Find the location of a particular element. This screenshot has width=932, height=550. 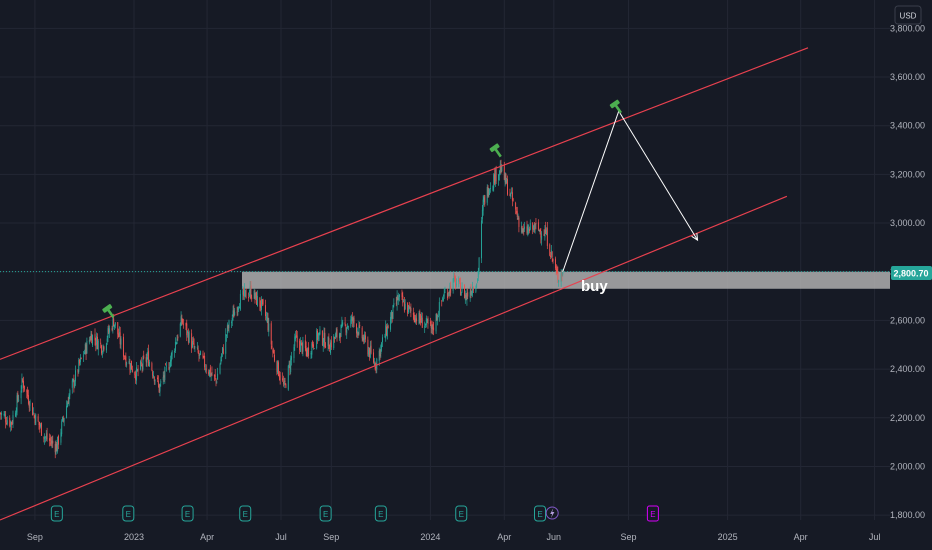

projection-segment is located at coordinates (591, 191).